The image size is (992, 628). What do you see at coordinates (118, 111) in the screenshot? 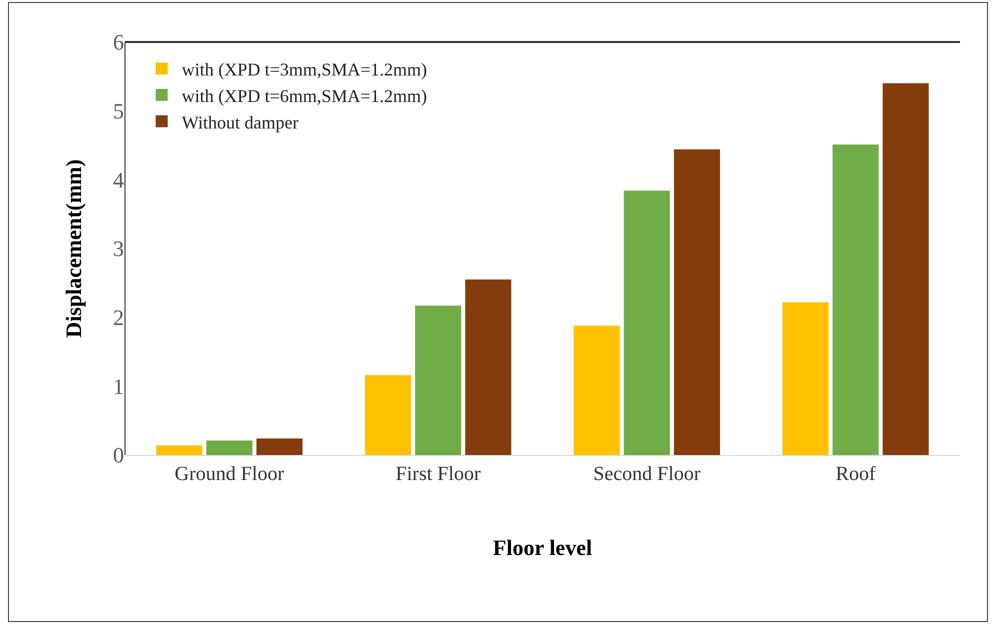
I see `y-tick-label: 5` at bounding box center [118, 111].